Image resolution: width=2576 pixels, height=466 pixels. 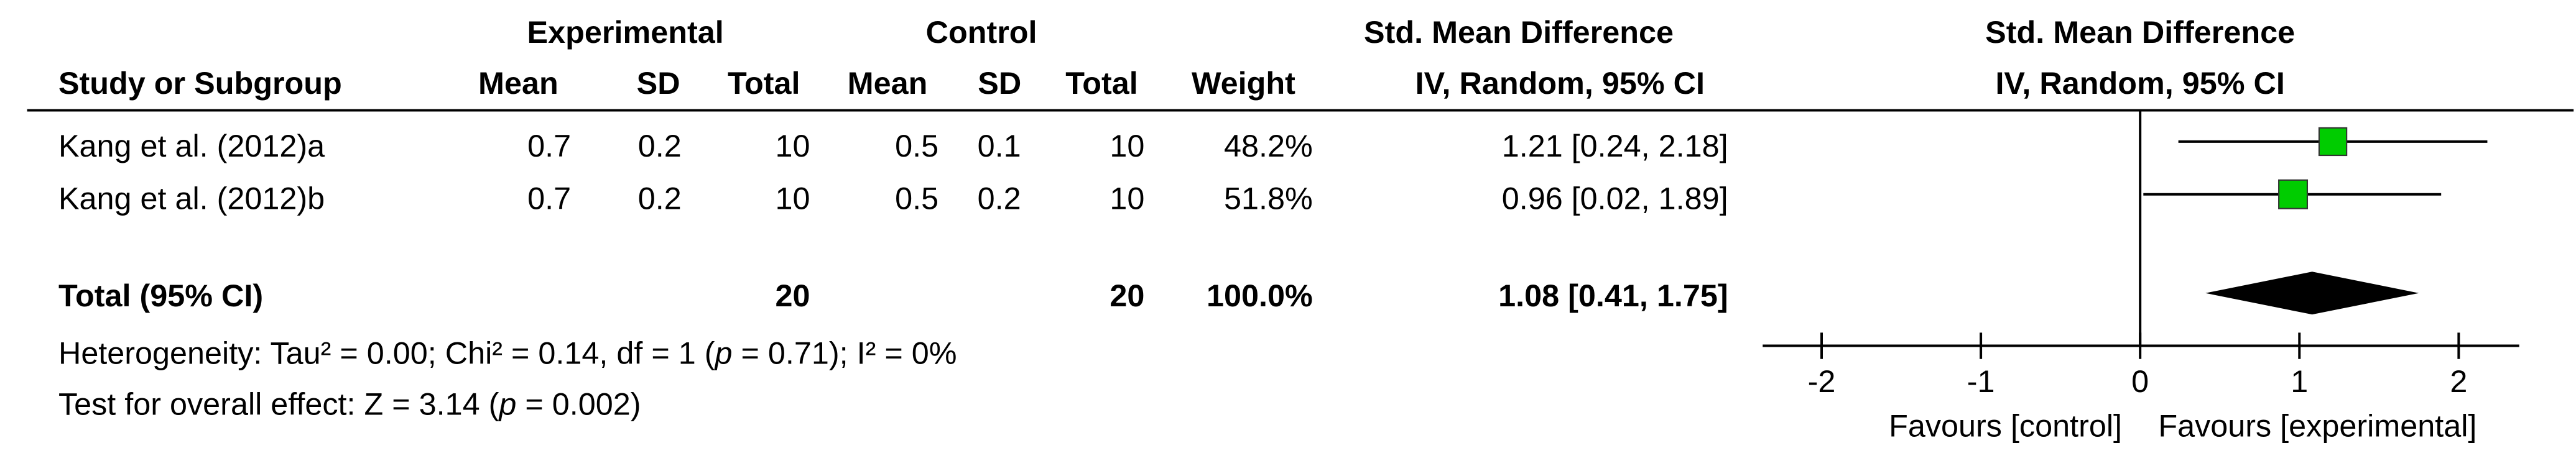 What do you see at coordinates (1269, 199) in the screenshot?
I see `cell: 51.8%` at bounding box center [1269, 199].